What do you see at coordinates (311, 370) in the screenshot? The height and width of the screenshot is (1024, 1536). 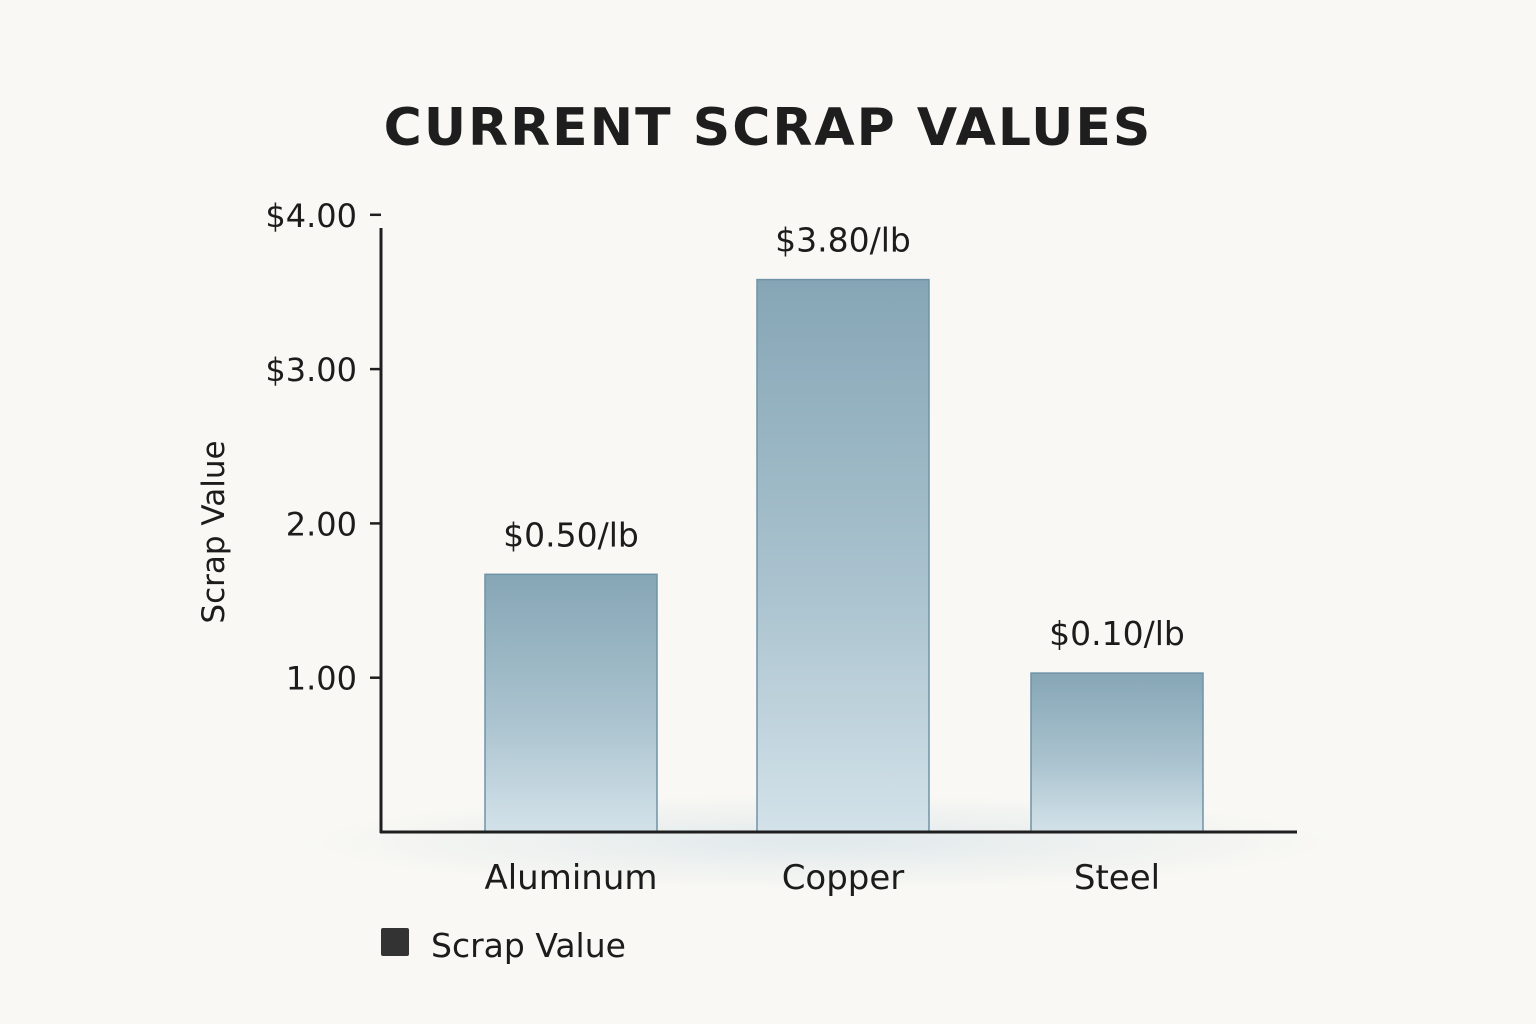 I see `y-tick-label: $3.00` at bounding box center [311, 370].